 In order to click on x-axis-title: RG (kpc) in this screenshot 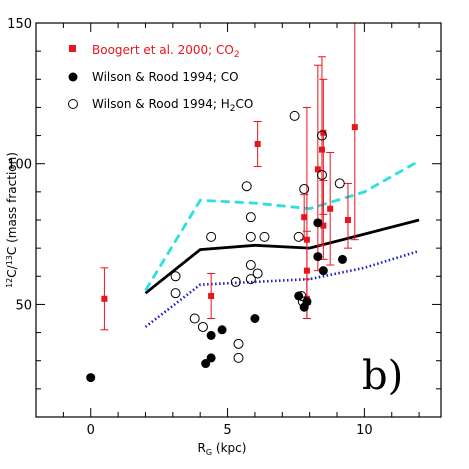, I will do `click(222, 449)`.